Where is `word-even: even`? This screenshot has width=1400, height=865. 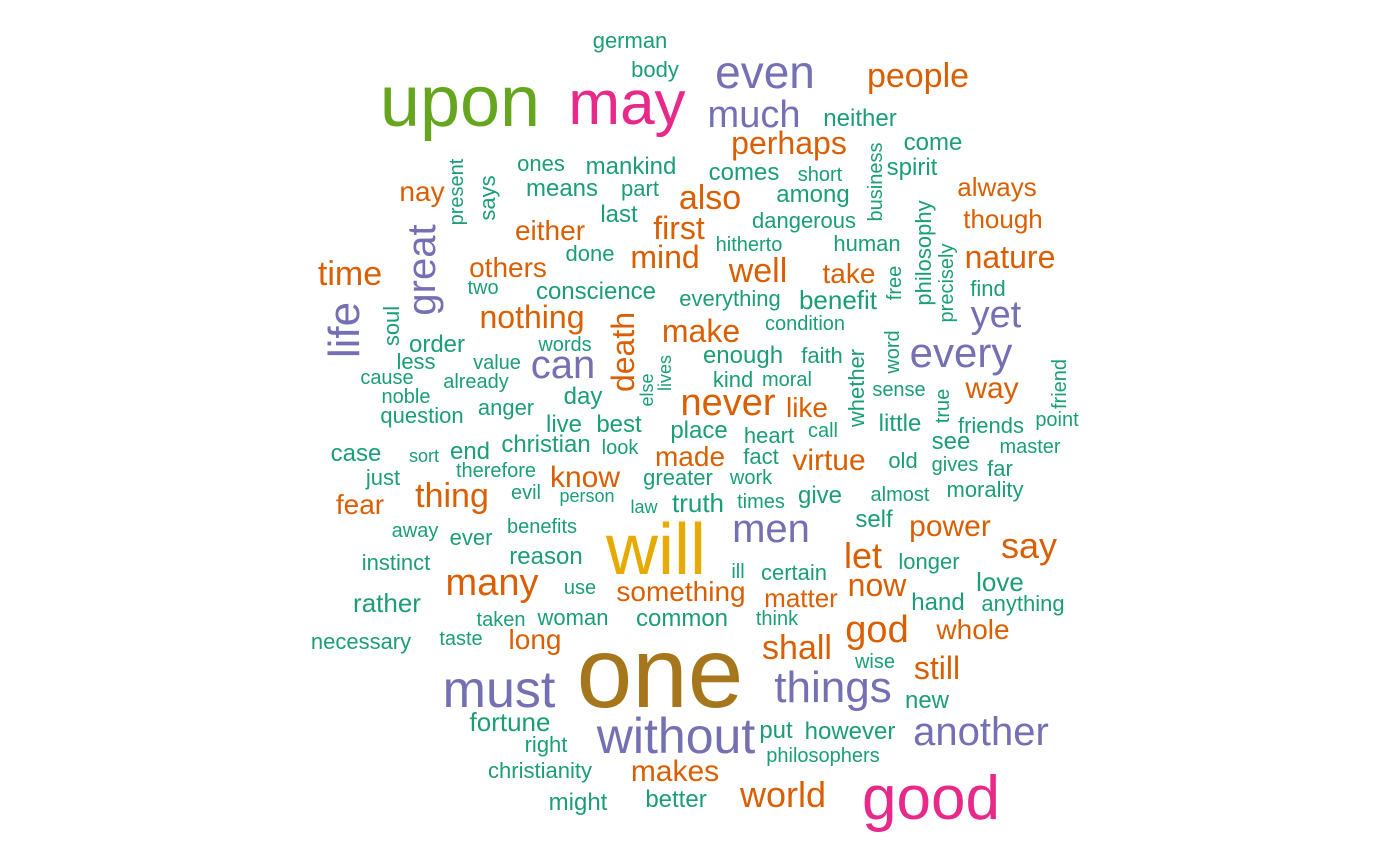
word-even: even is located at coordinates (765, 72).